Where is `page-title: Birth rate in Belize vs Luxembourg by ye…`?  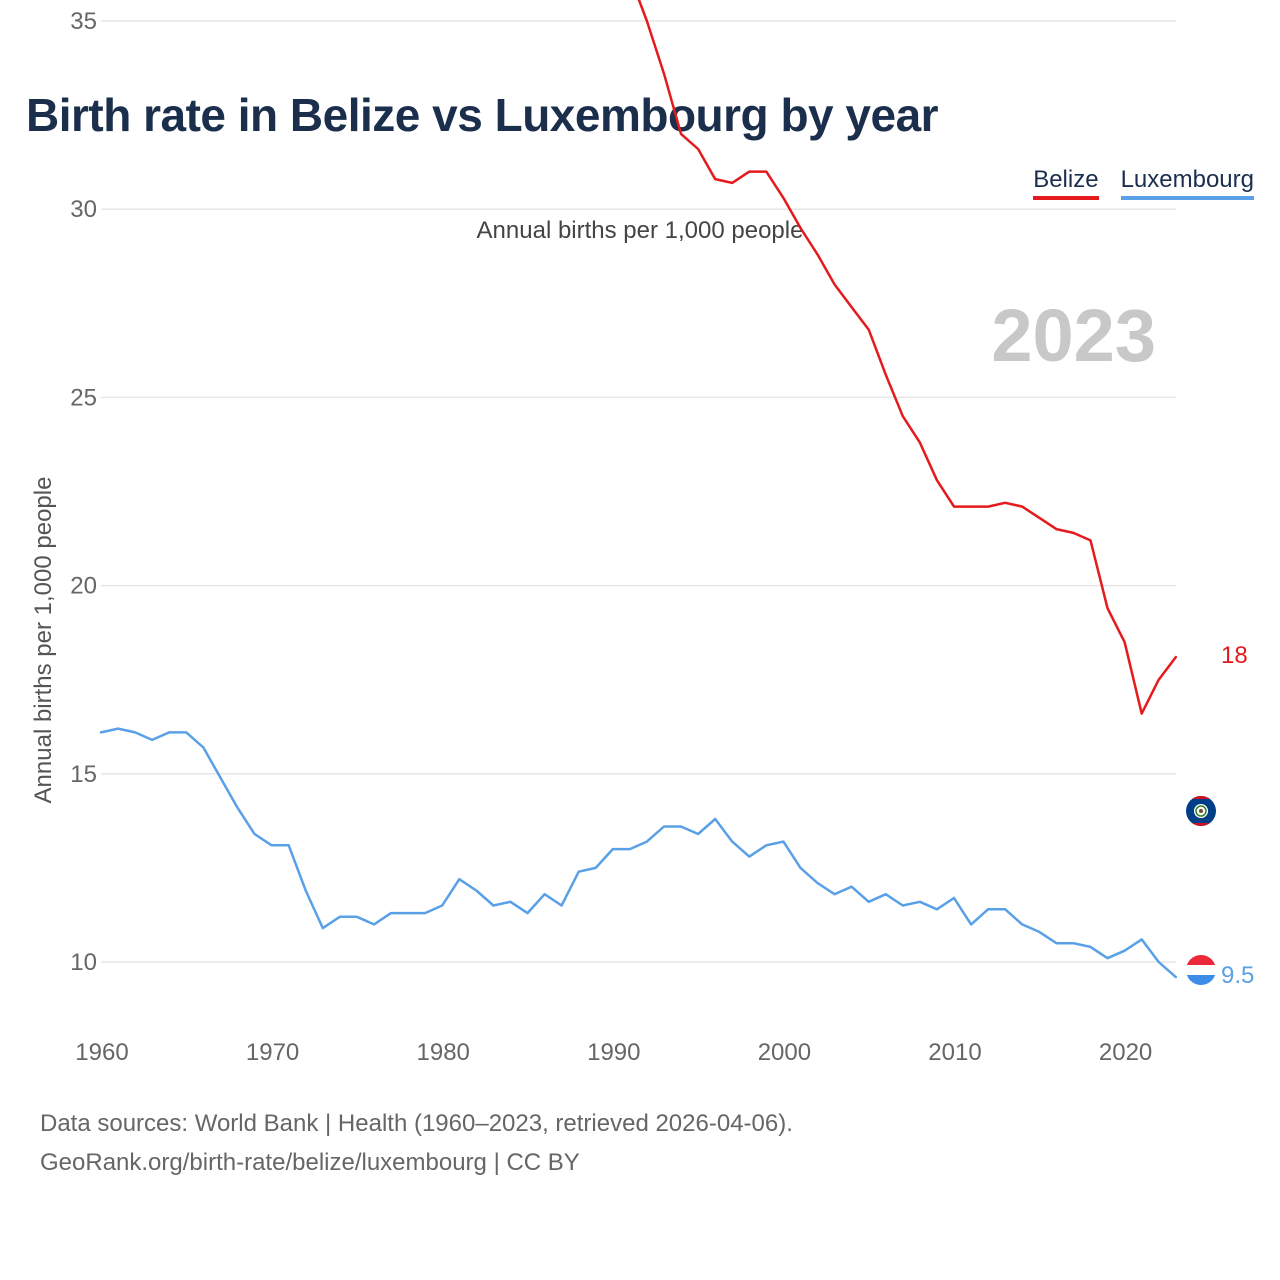
page-title: Birth rate in Belize vs Luxembourg by ye… is located at coordinates (482, 115).